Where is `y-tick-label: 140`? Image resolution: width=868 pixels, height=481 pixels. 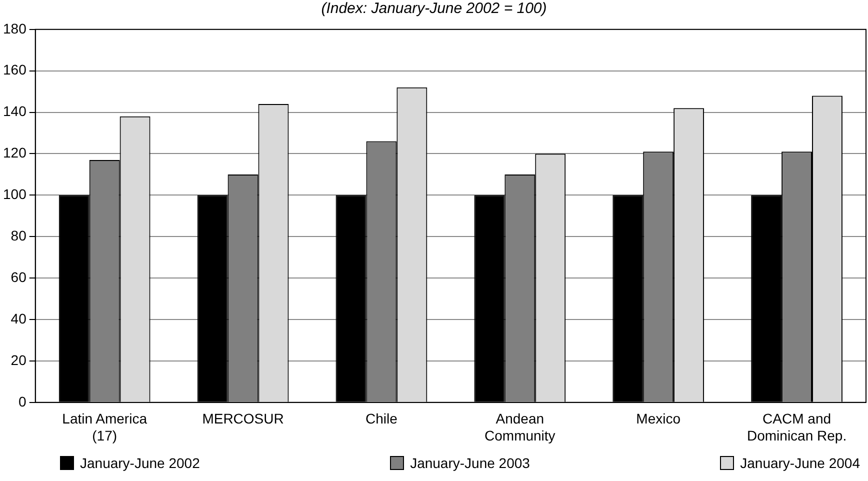 y-tick-label: 140 is located at coordinates (15, 111).